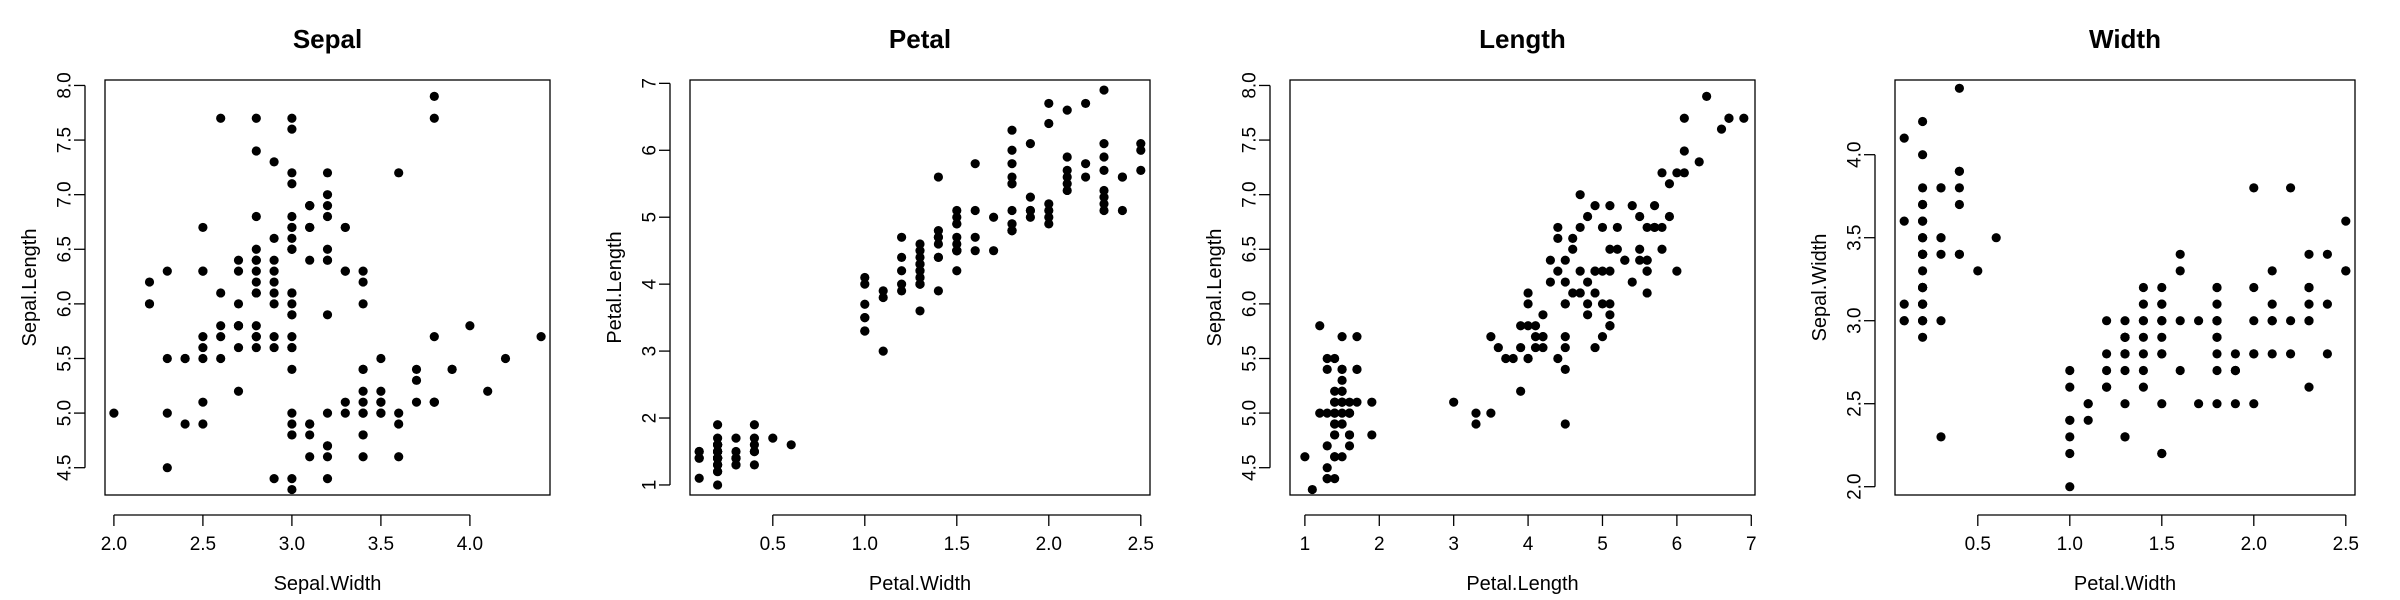 The width and height of the screenshot is (2400, 600). What do you see at coordinates (65, 249) in the screenshot?
I see `y-tick-label: 6.5` at bounding box center [65, 249].